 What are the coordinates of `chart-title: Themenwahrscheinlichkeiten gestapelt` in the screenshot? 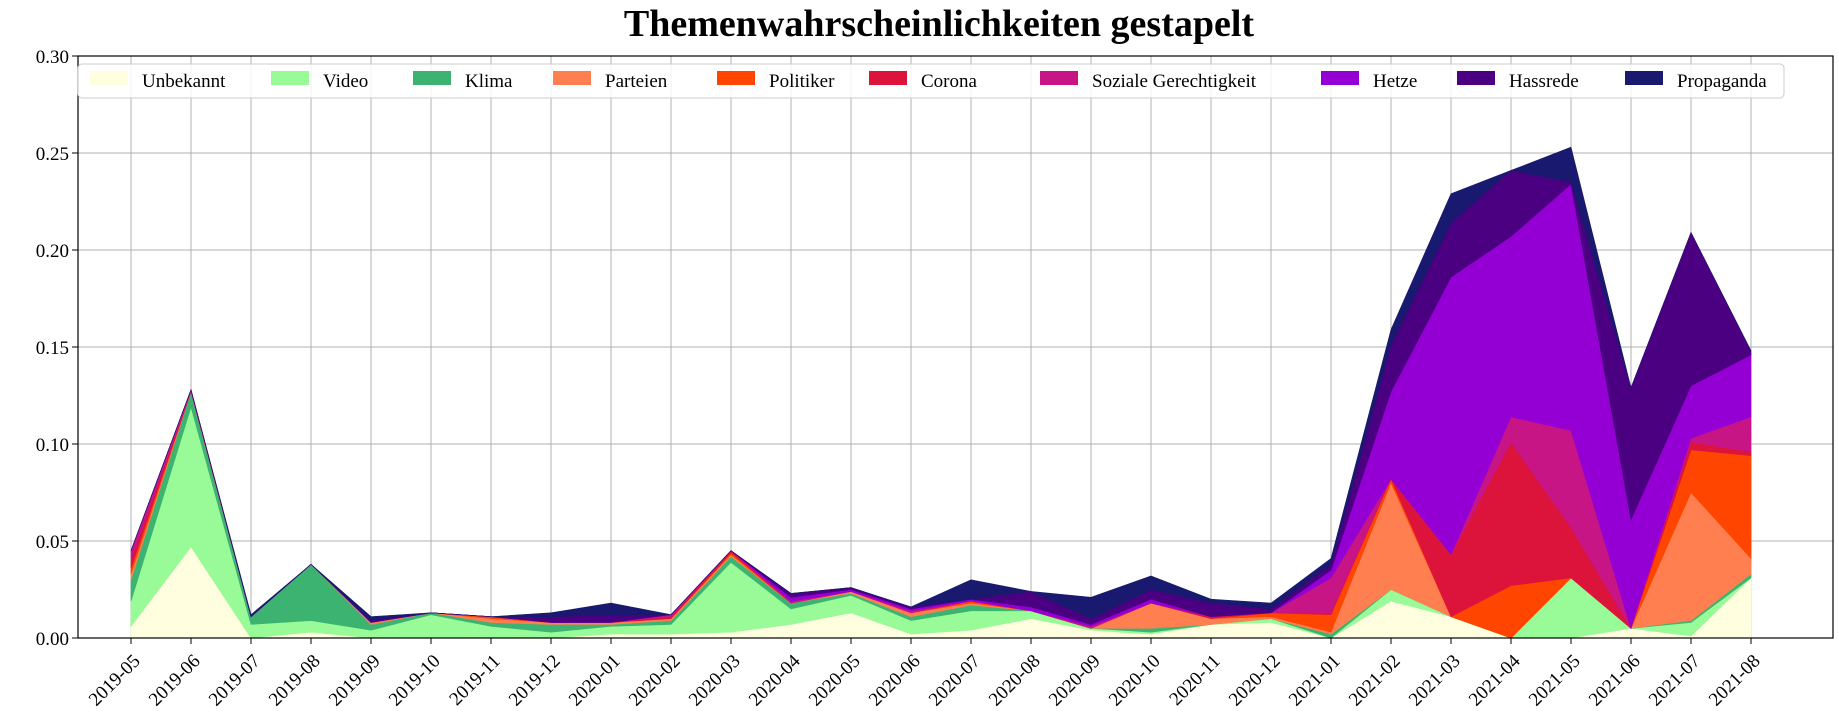 It's located at (939, 24).